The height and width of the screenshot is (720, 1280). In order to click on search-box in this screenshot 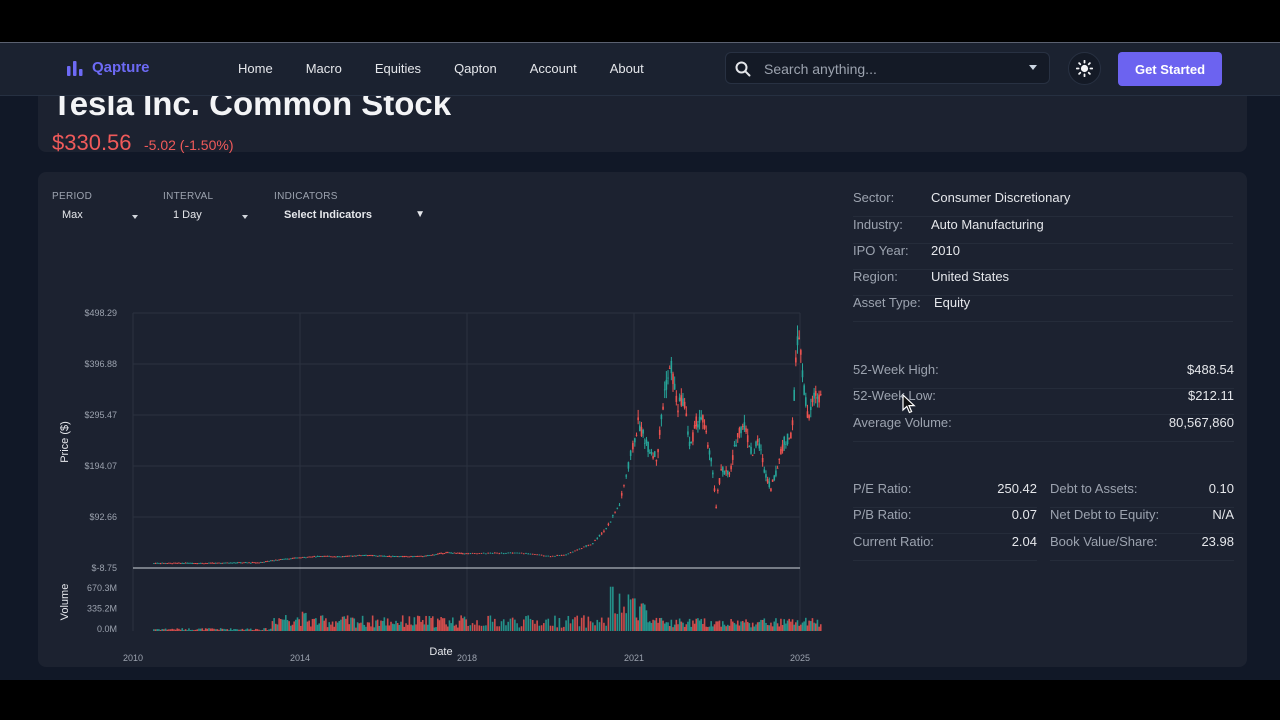, I will do `click(887, 68)`.